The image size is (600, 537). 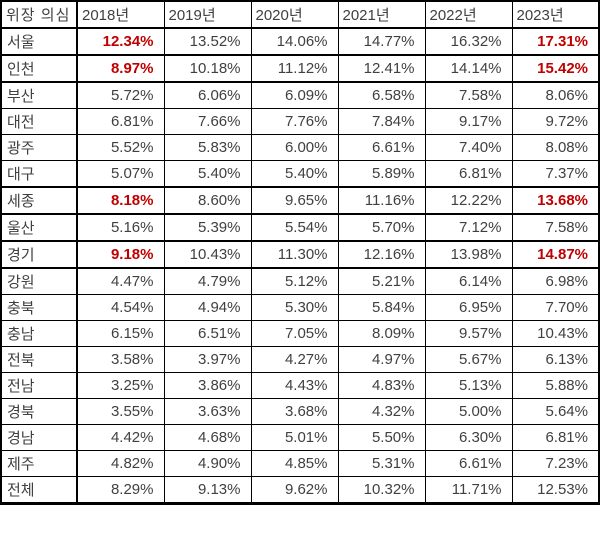 I want to click on value-cell: 5.88%, so click(x=555, y=385).